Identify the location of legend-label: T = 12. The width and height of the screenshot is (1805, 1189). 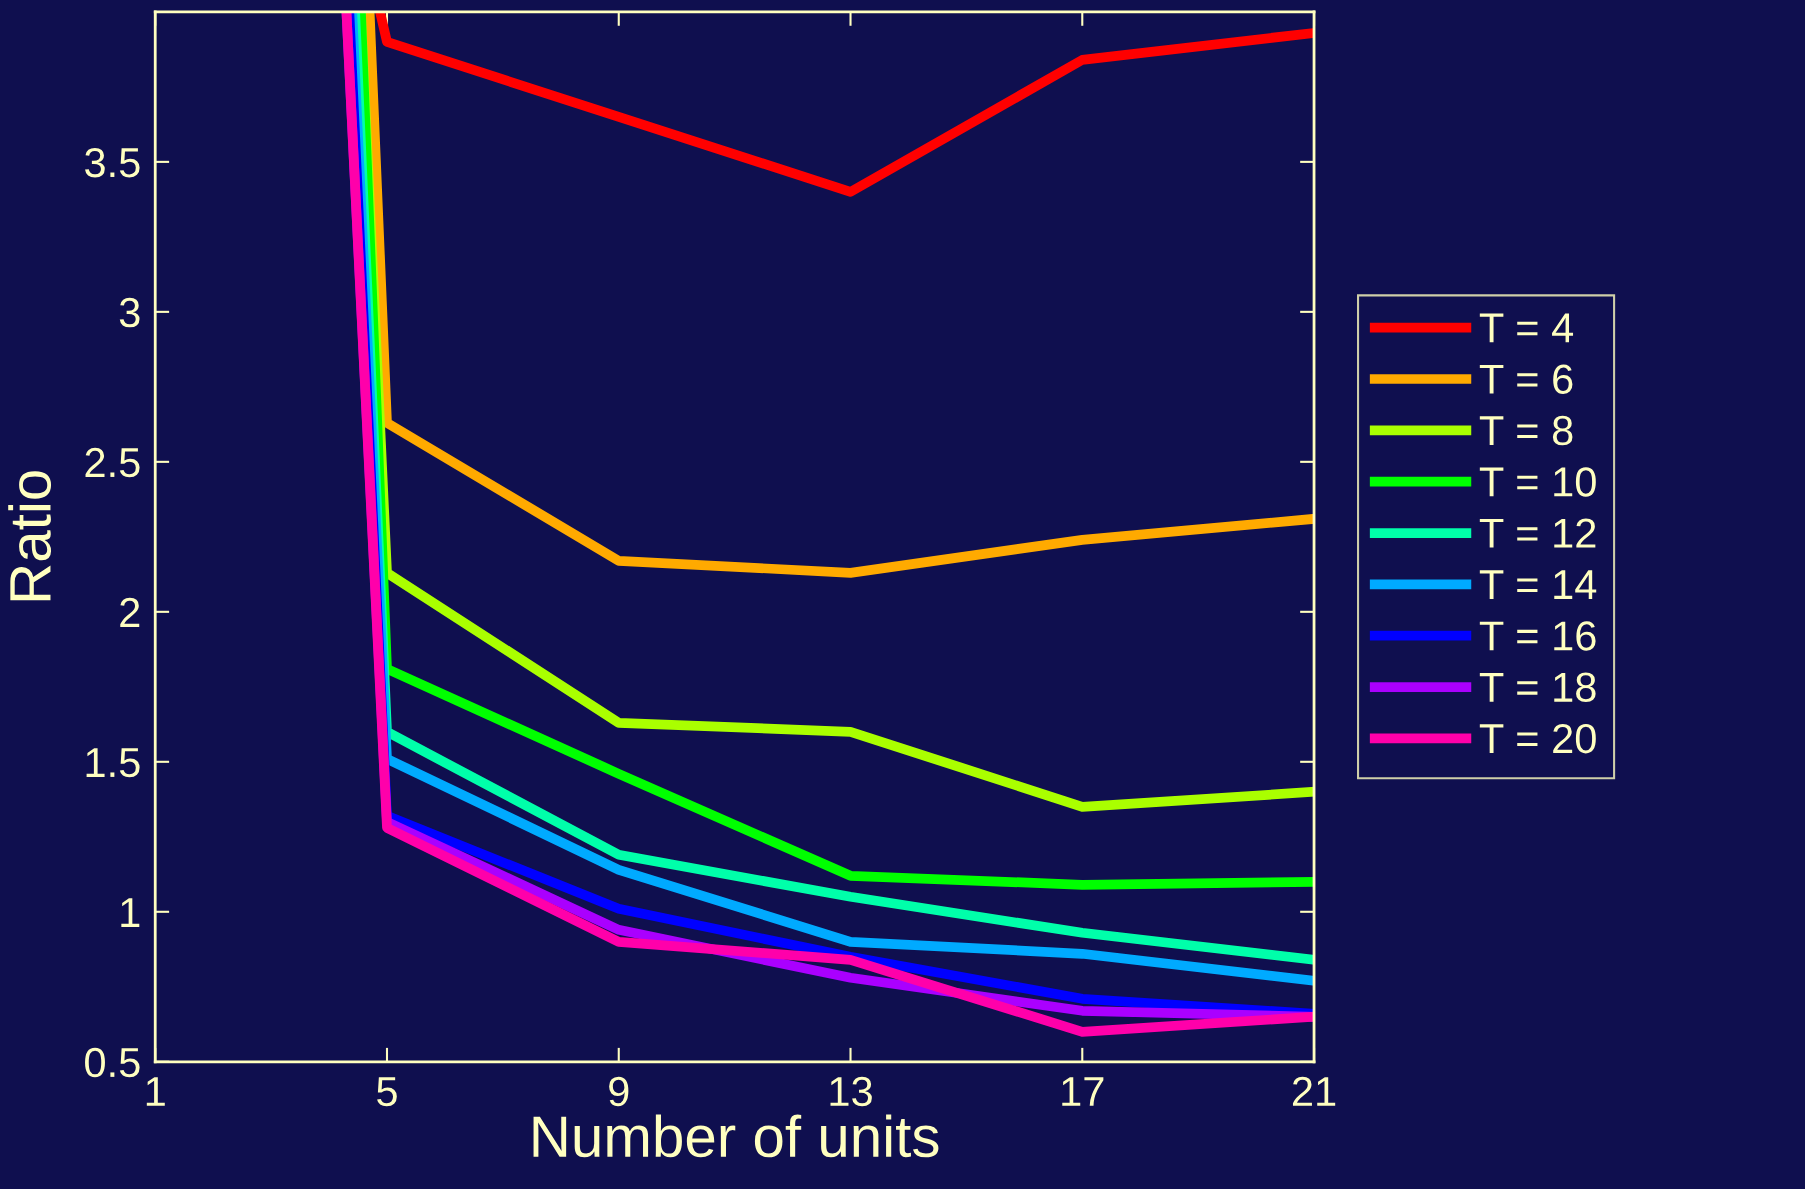
(1537, 533).